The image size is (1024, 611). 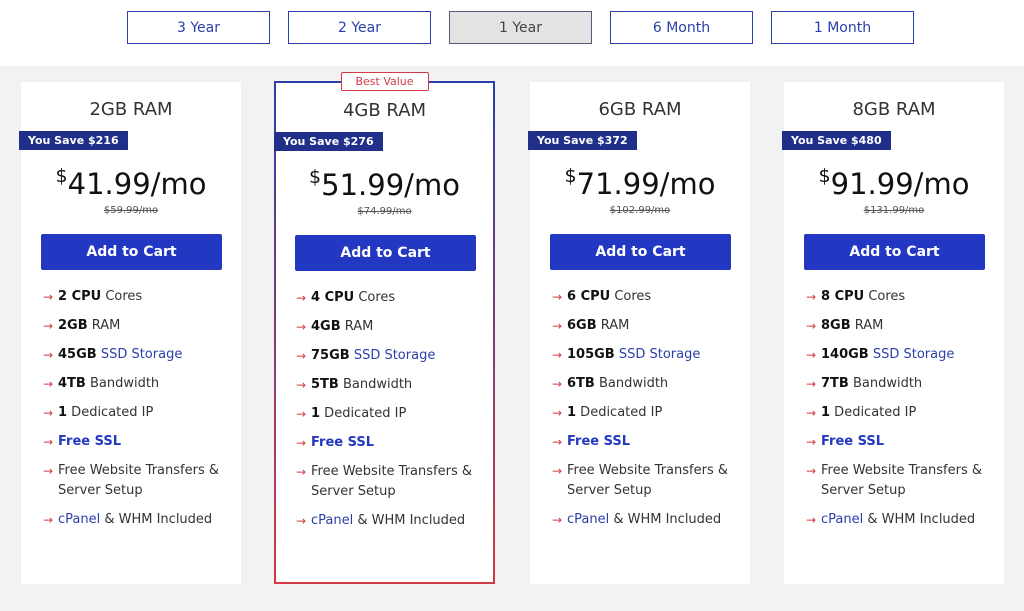 What do you see at coordinates (80, 296) in the screenshot?
I see `feature-value: 2 CPU` at bounding box center [80, 296].